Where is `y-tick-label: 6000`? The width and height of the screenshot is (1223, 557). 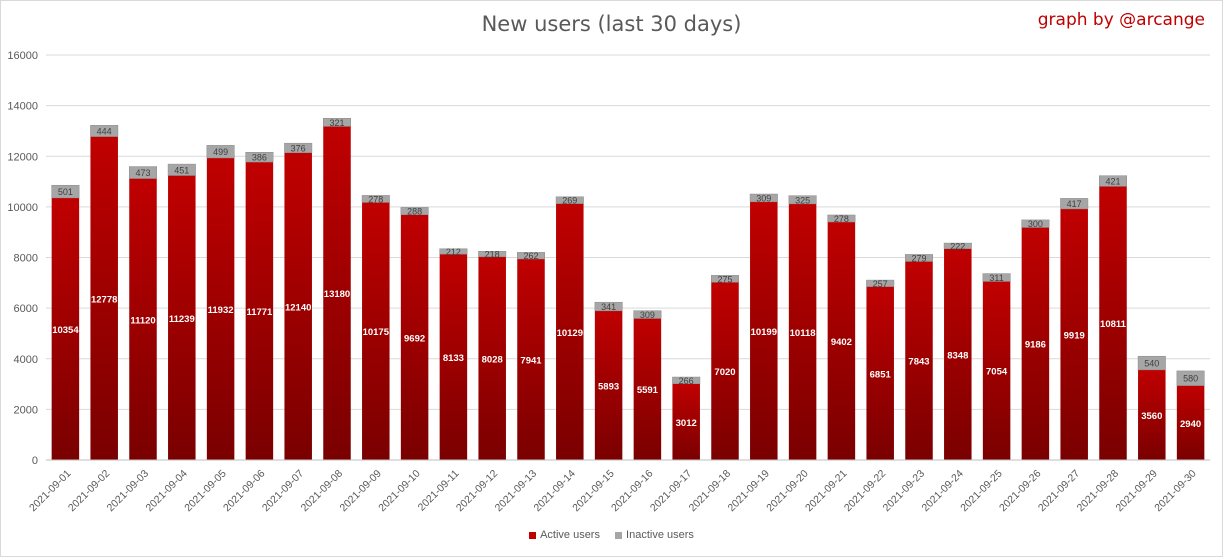
y-tick-label: 6000 is located at coordinates (26, 309).